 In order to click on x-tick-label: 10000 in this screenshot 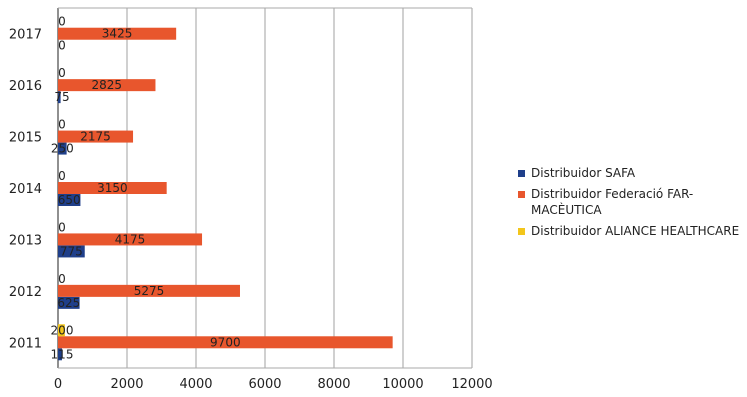, I will do `click(402, 384)`.